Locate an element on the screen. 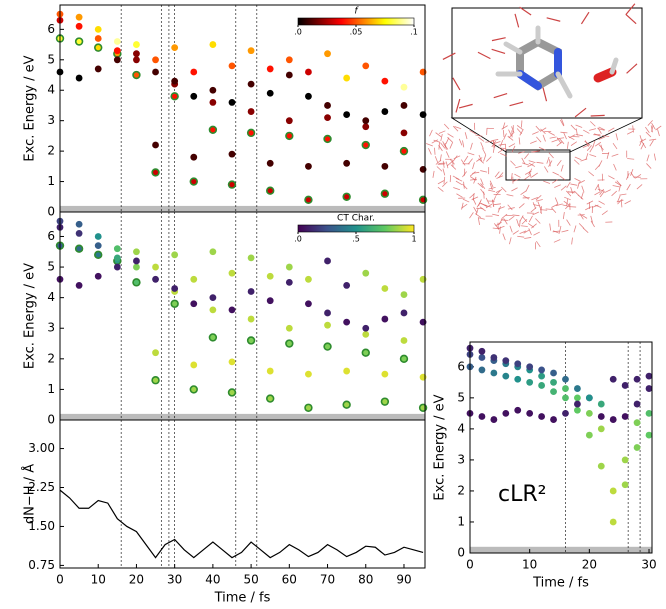 This screenshot has width=666, height=609. y-tick-label: 3 is located at coordinates (51, 328).